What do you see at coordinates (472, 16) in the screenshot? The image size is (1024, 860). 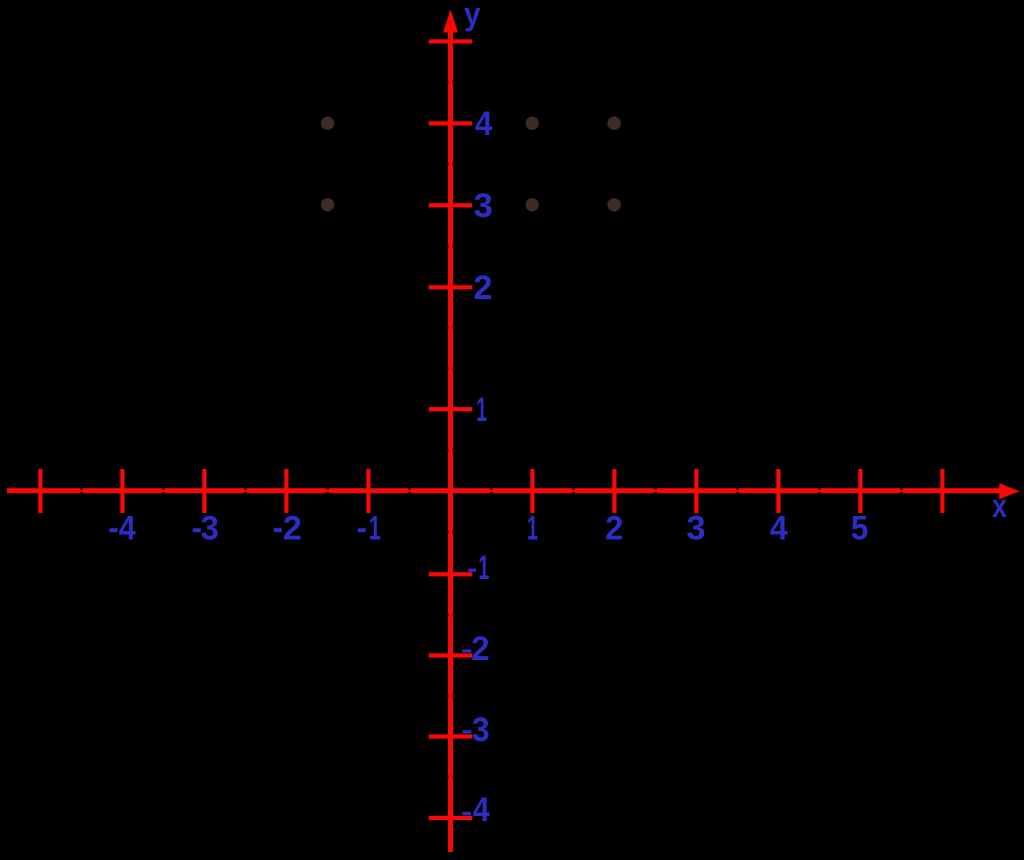 I see `svg-text: y` at bounding box center [472, 16].